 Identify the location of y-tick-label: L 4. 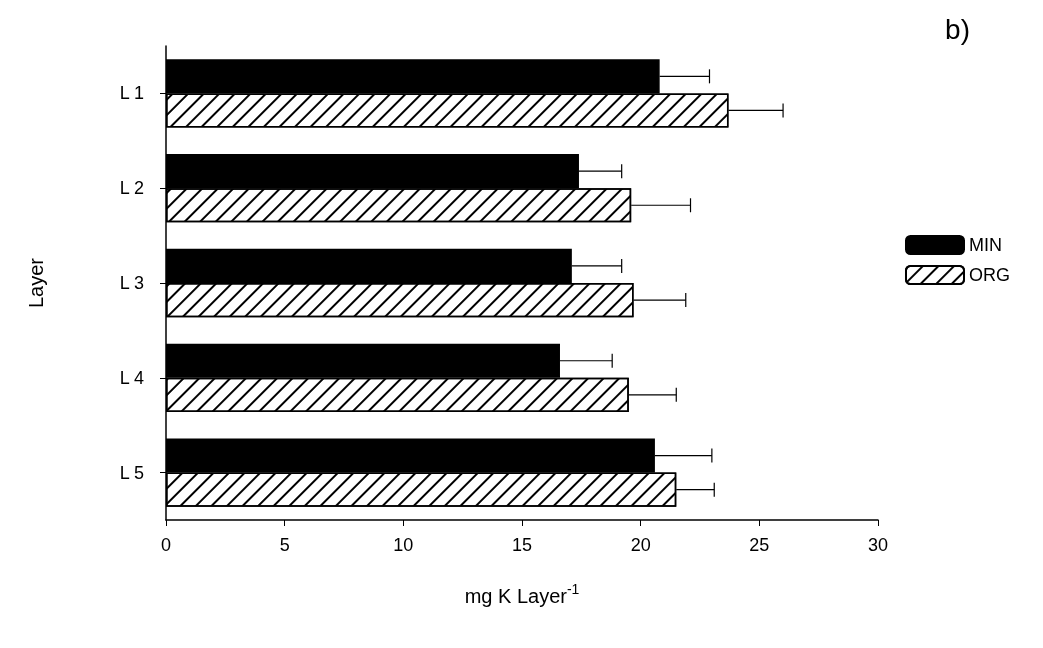
(131, 377).